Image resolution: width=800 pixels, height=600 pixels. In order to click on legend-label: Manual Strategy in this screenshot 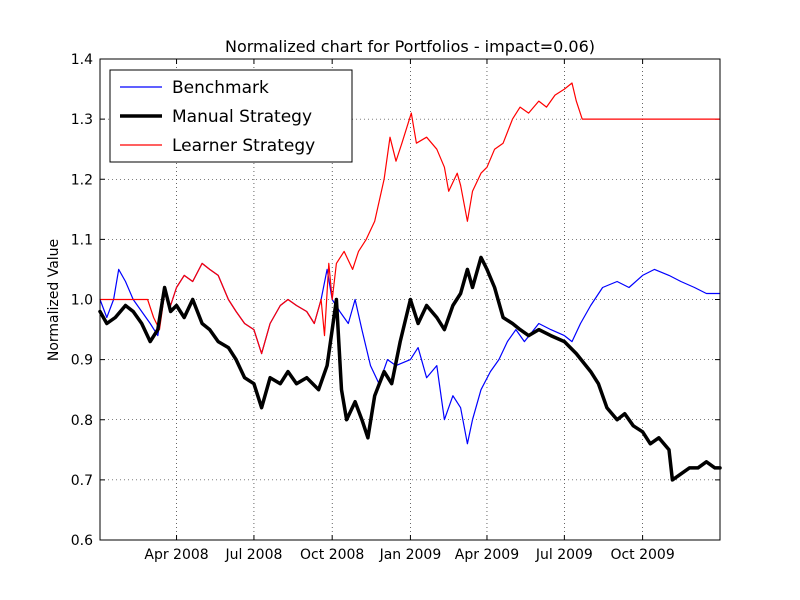, I will do `click(242, 117)`.